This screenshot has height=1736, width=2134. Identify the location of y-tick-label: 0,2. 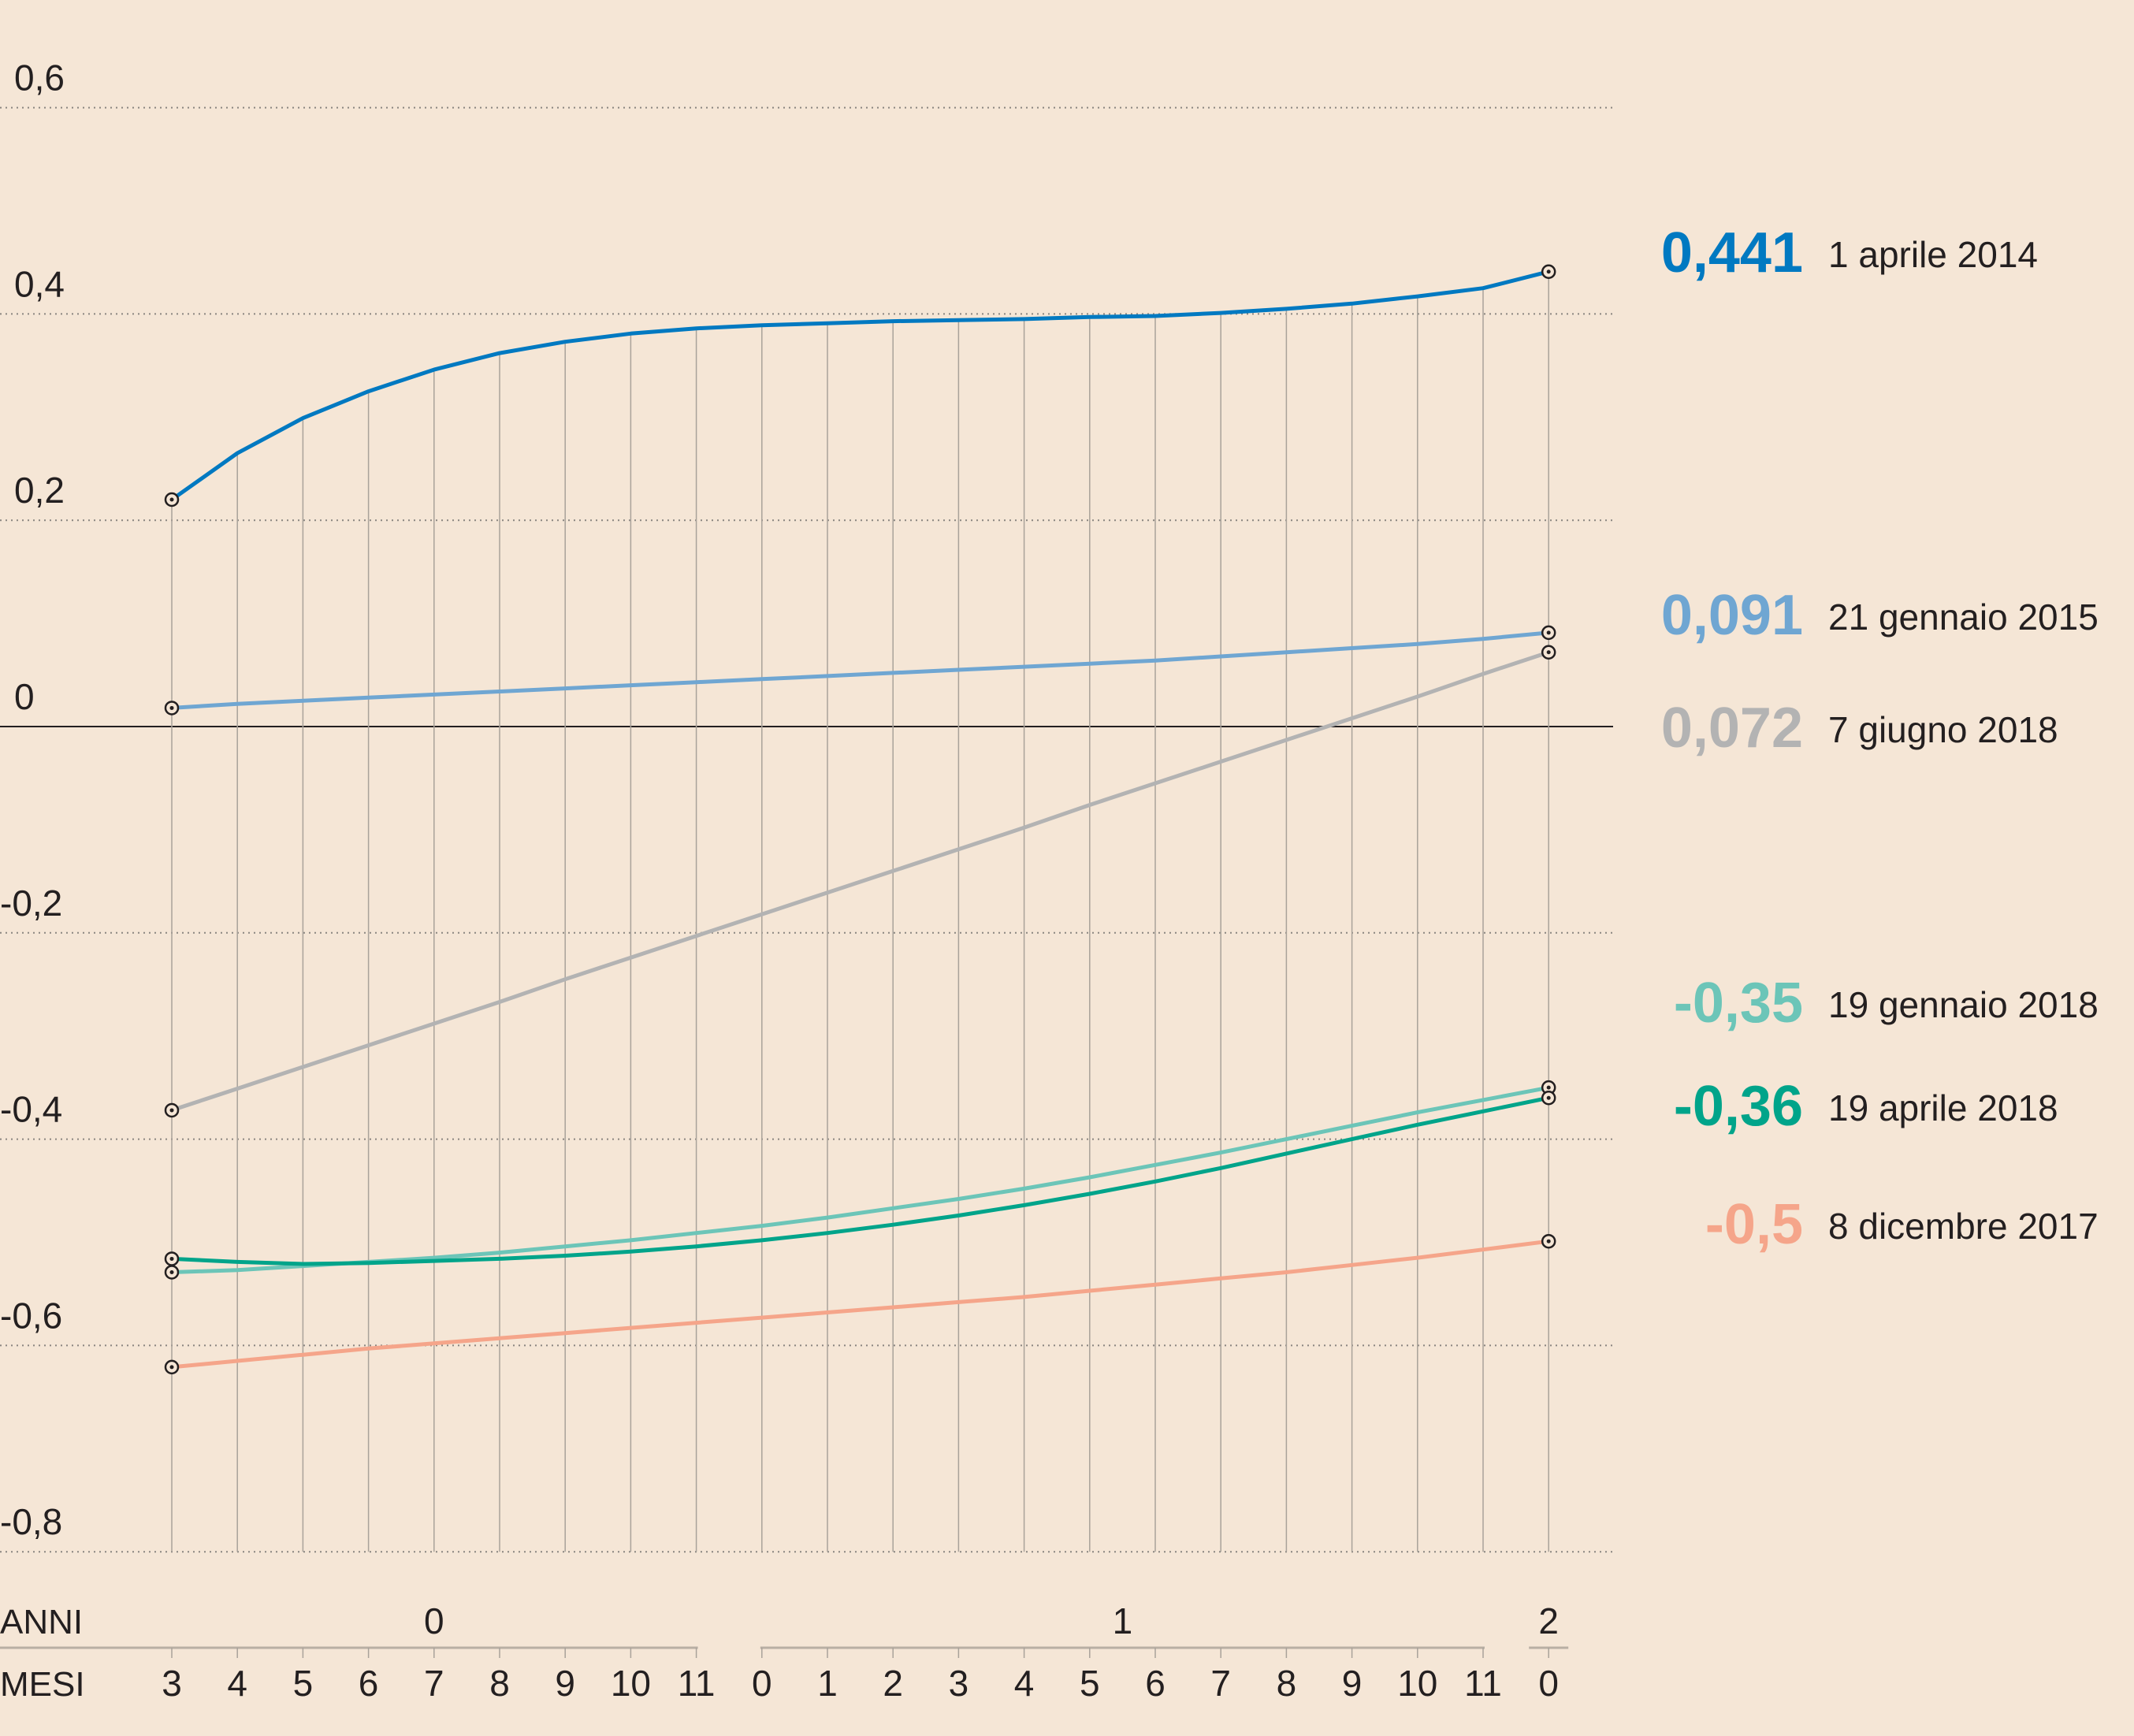
(39, 490).